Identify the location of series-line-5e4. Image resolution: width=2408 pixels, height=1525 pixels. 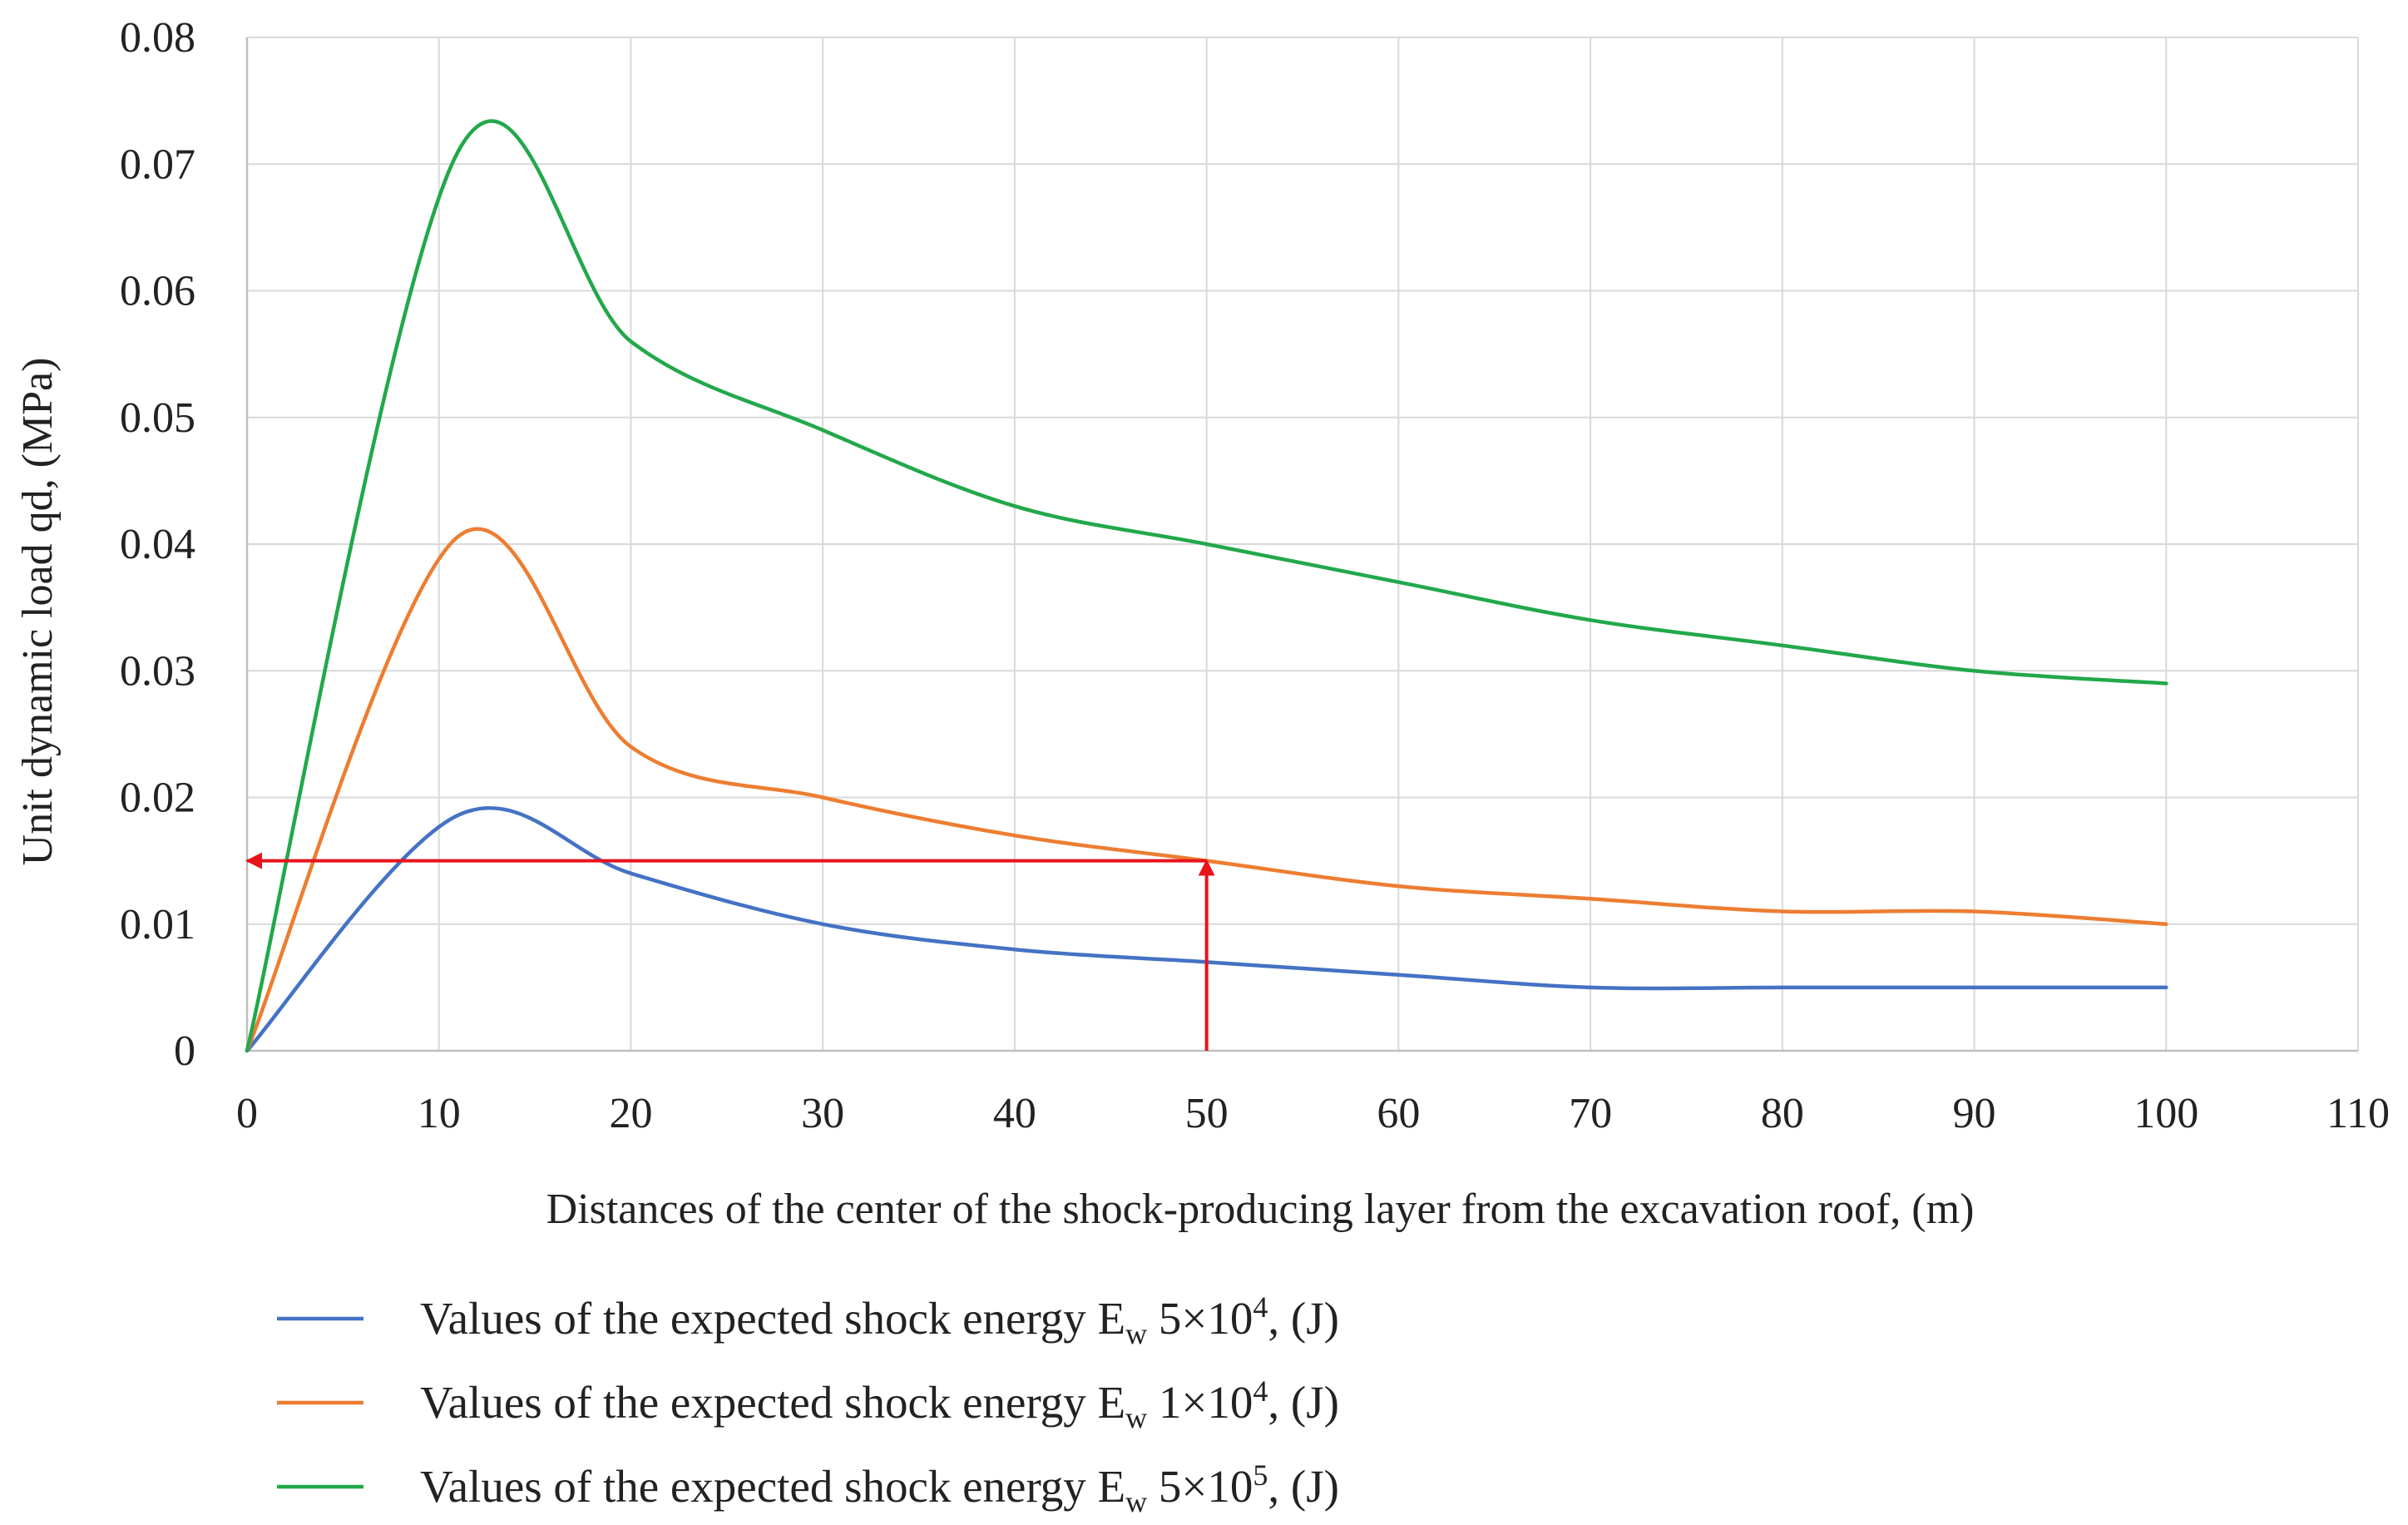
(1206, 929).